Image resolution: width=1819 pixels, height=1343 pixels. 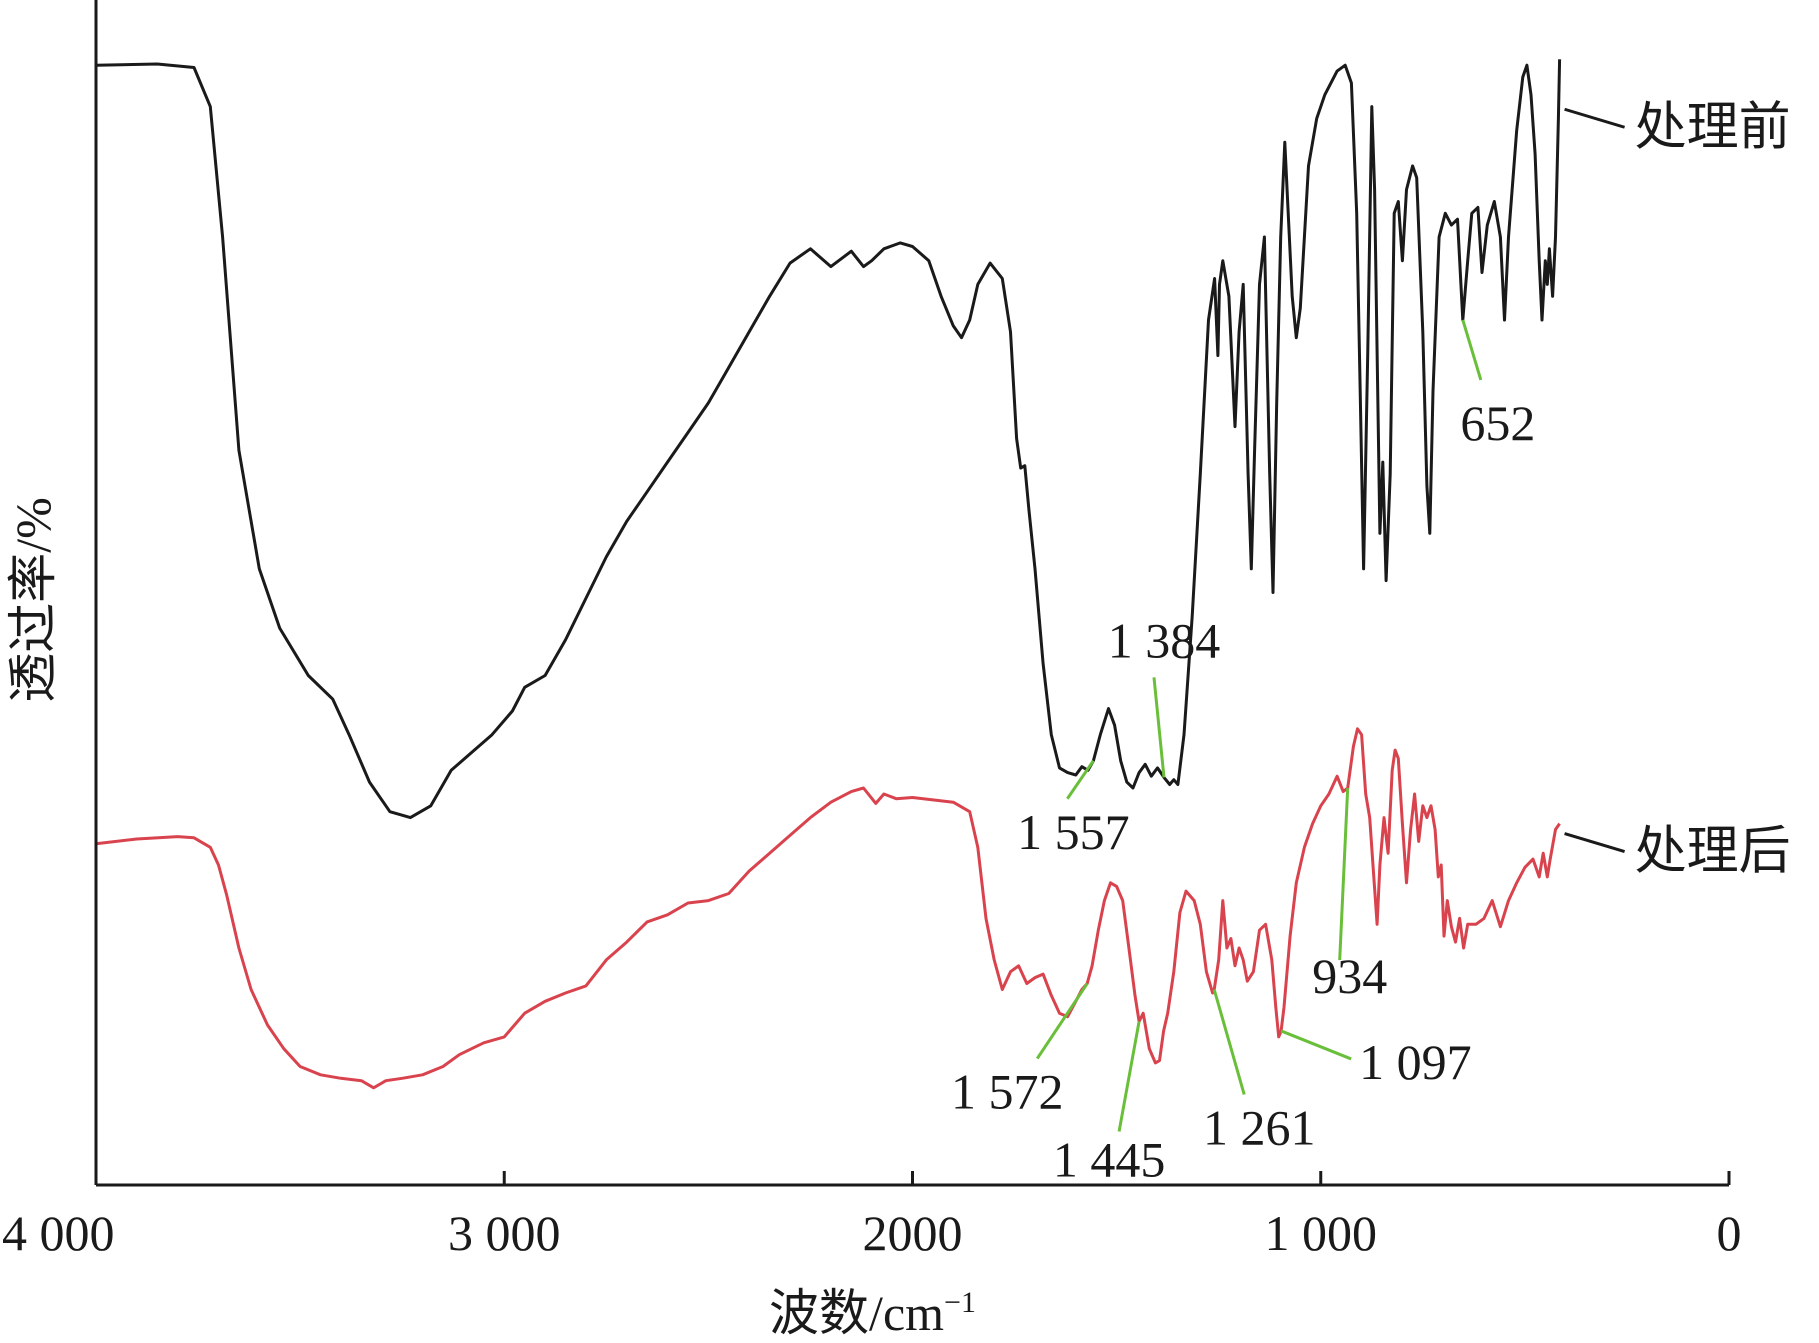 I want to click on peak-label: 1 384, so click(x=1164, y=640).